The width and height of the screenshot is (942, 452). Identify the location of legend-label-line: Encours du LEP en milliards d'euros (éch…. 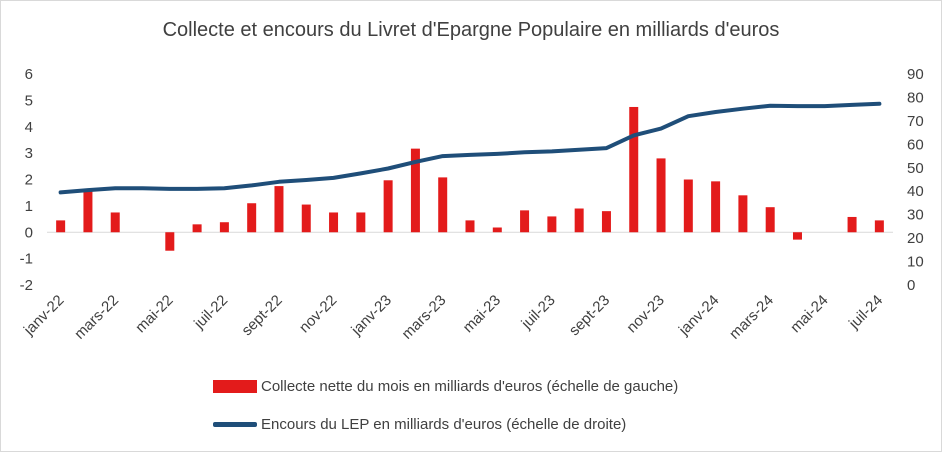
(444, 424).